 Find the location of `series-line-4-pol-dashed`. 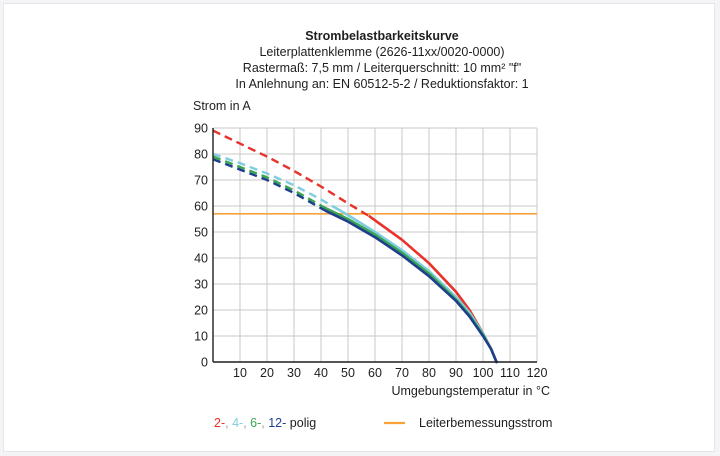

series-line-4-pol-dashed is located at coordinates (274, 180).